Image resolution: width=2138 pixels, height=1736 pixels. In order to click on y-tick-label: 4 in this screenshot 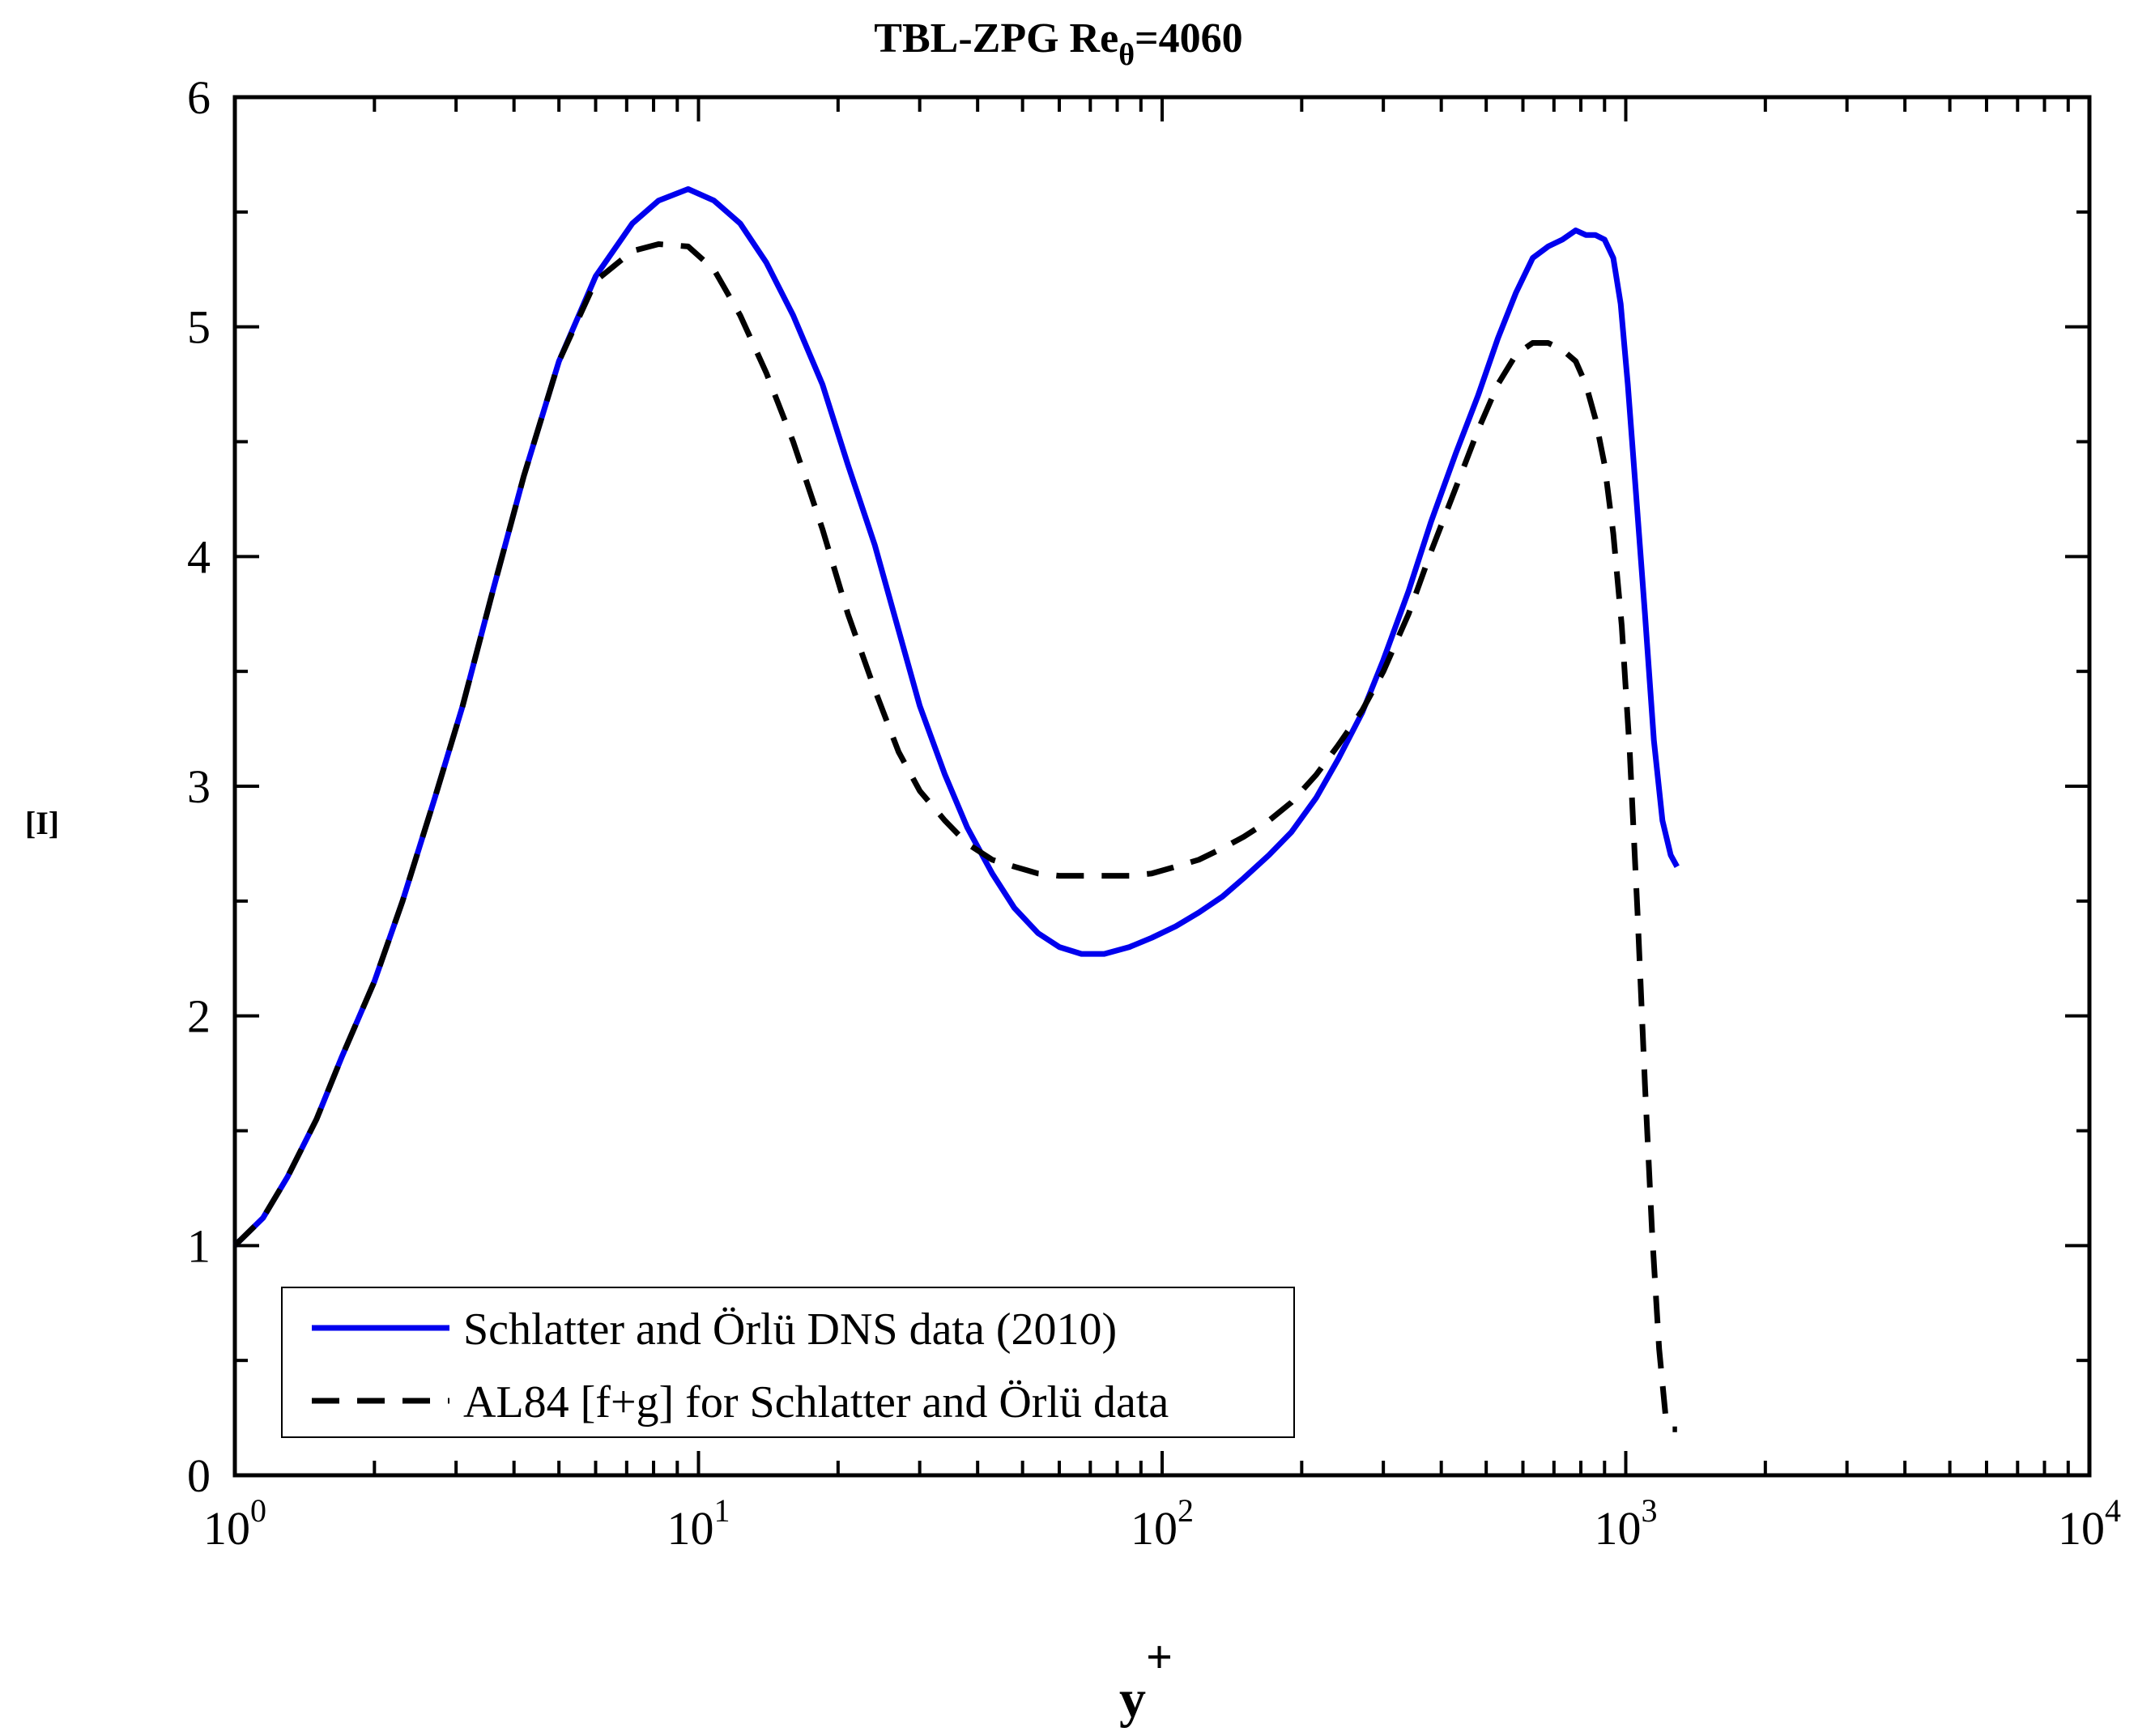, I will do `click(199, 556)`.